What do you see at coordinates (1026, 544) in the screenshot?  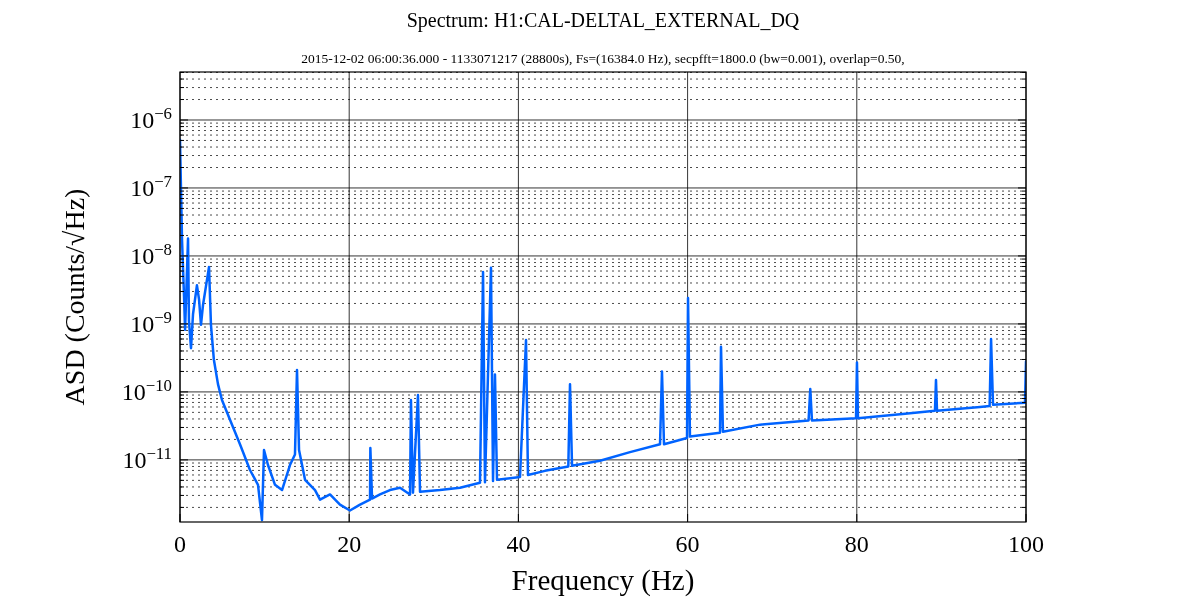 I see `x-tick-label: 100` at bounding box center [1026, 544].